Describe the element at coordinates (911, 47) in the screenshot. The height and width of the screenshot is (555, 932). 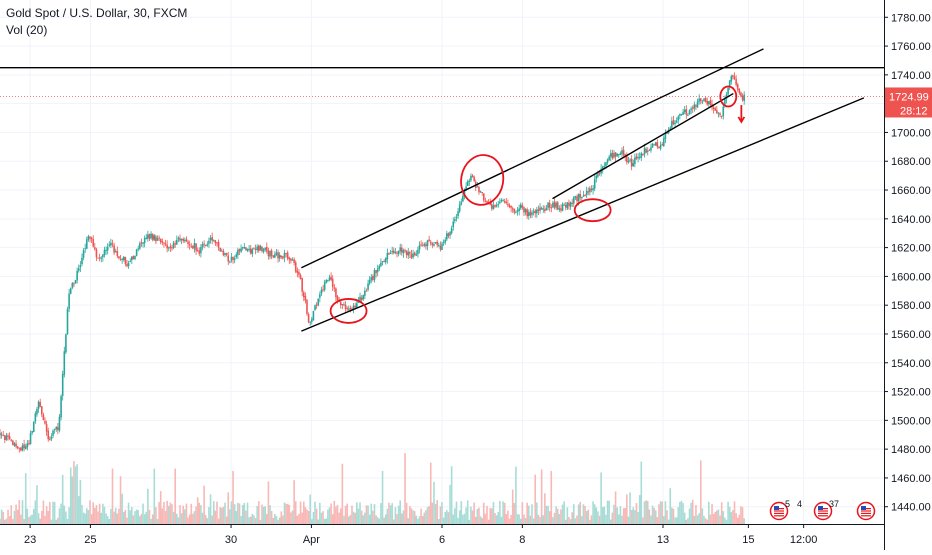
I see `y-tick-label: 1760.00` at that location.